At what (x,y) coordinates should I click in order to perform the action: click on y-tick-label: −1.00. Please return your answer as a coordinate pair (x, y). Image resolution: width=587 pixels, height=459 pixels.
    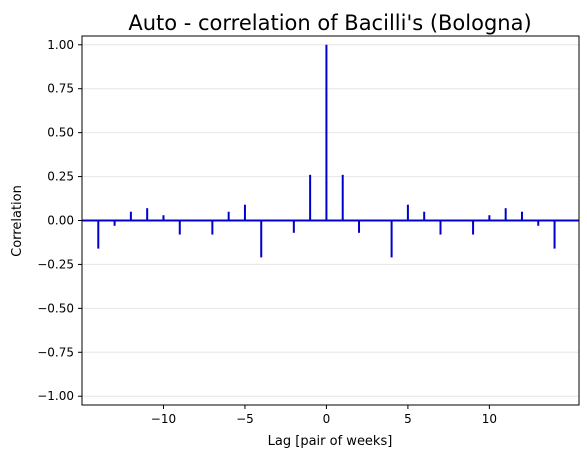
    Looking at the image, I should click on (55, 396).